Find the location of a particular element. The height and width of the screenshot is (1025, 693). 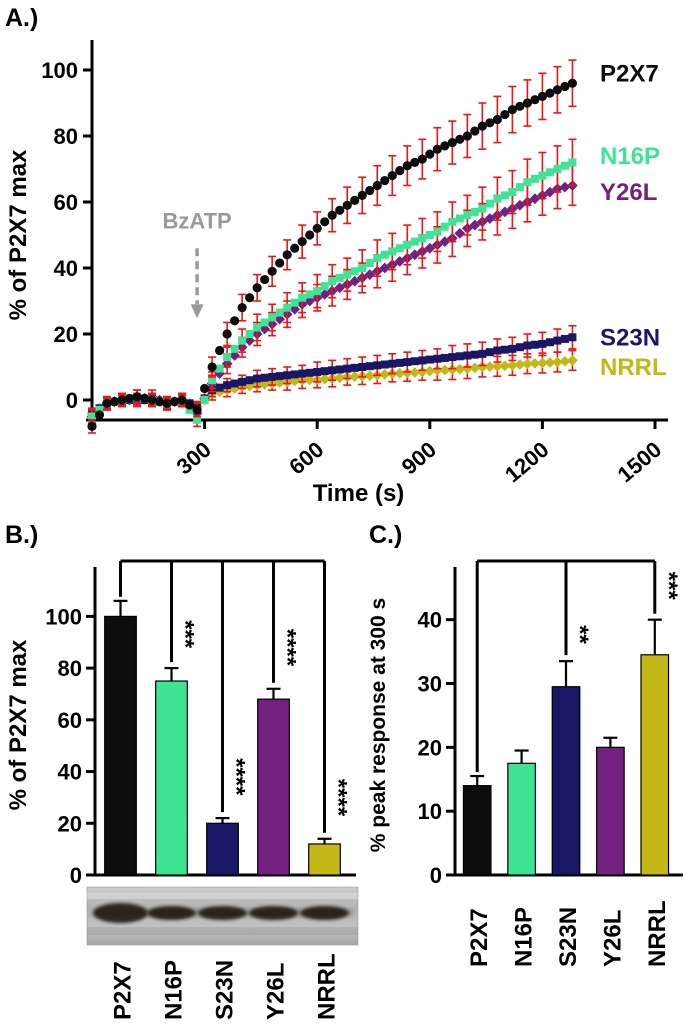

western-blot is located at coordinates (222, 916).